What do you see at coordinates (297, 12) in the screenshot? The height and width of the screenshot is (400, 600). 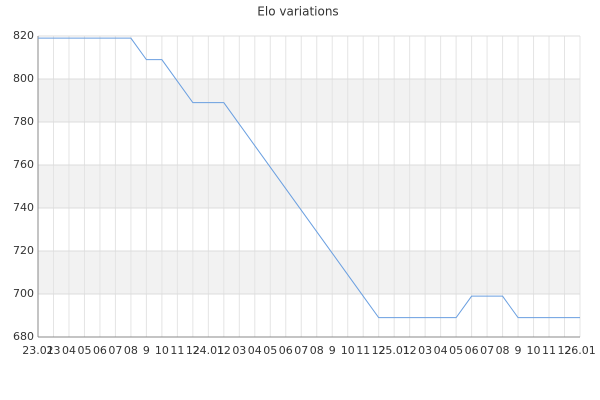 I see `chart-title: Elo variations` at bounding box center [297, 12].